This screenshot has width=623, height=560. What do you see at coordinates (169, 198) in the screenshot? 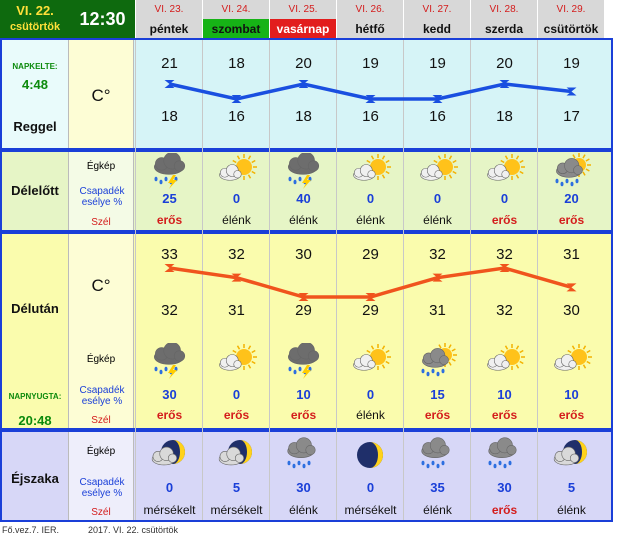
I see `delelott-precip: 25` at bounding box center [169, 198].